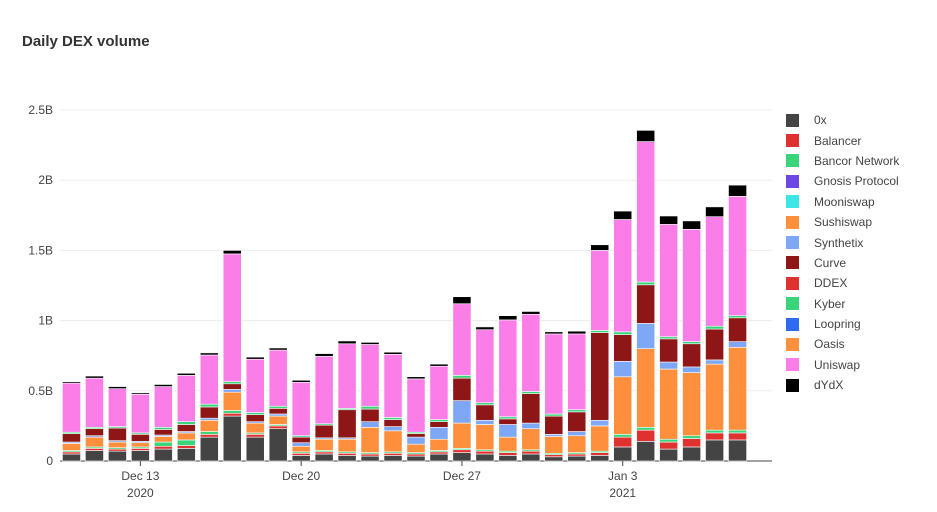 This screenshot has width=937, height=512. What do you see at coordinates (858, 344) in the screenshot?
I see `legend-item-oasis: Oasis` at bounding box center [858, 344].